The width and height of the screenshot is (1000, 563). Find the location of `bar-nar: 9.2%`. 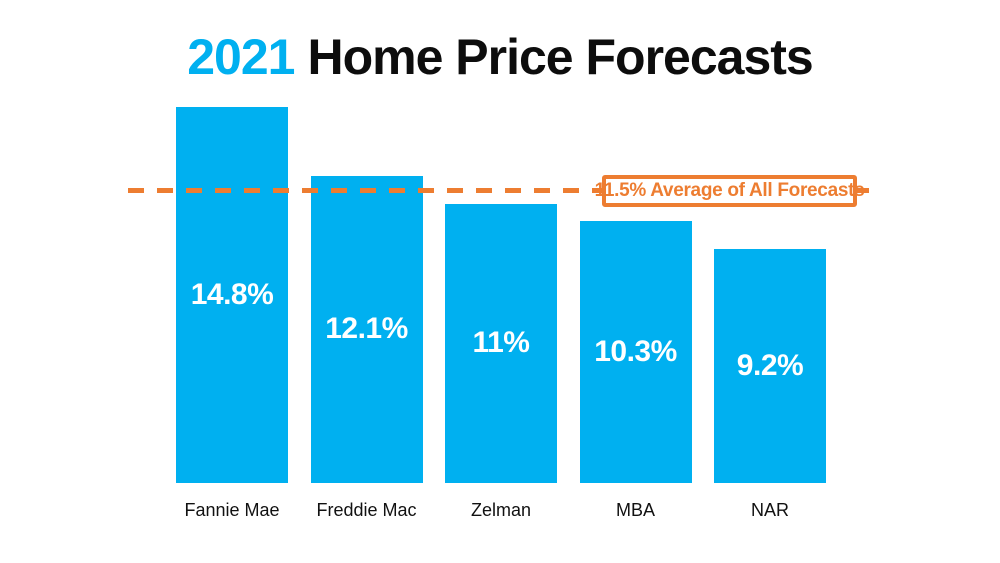

bar-nar: 9.2% is located at coordinates (770, 366).